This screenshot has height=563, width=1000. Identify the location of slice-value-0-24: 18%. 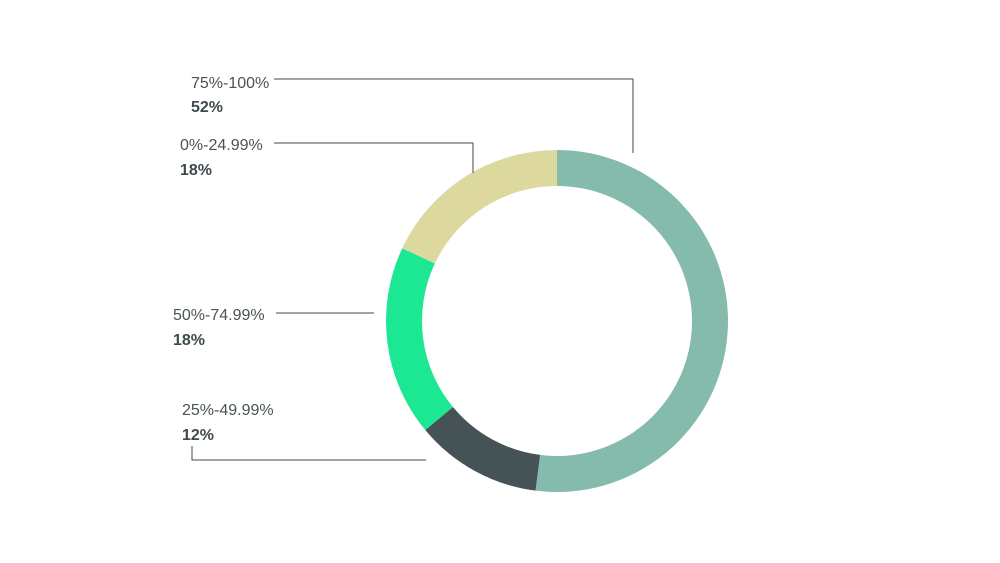
(196, 170).